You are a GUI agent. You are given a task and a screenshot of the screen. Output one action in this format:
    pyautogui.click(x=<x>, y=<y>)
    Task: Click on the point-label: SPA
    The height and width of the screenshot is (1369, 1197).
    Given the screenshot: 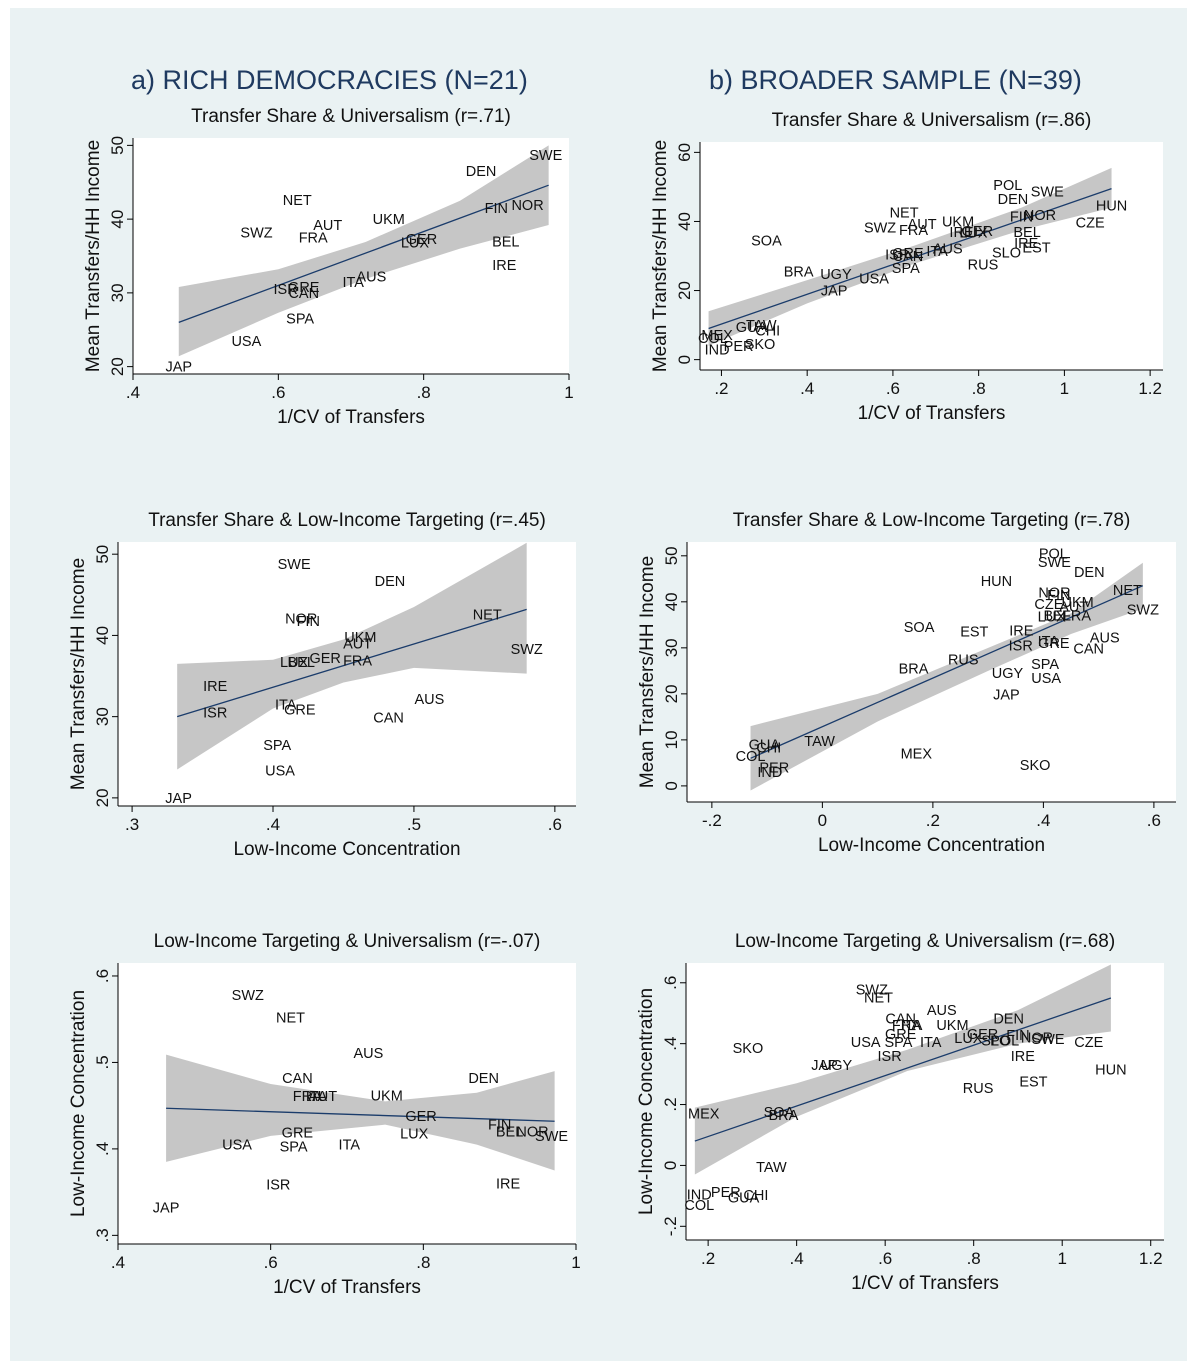 What is the action you would take?
    pyautogui.click(x=300, y=320)
    